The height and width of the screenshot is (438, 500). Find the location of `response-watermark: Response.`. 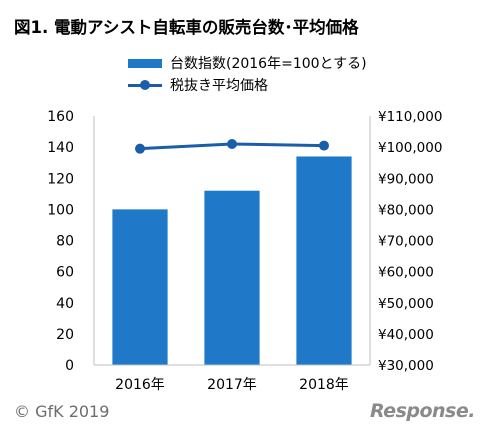

response-watermark: Response. is located at coordinates (422, 411).